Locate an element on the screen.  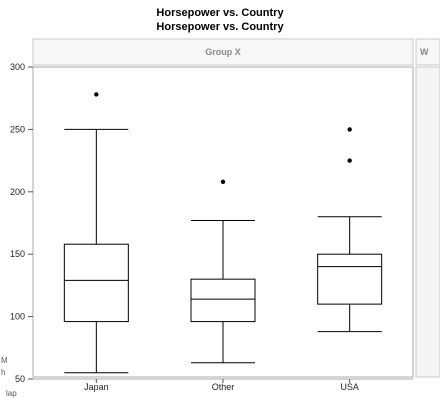
chart-subtitle: Horsepower vs. Country is located at coordinates (220, 27).